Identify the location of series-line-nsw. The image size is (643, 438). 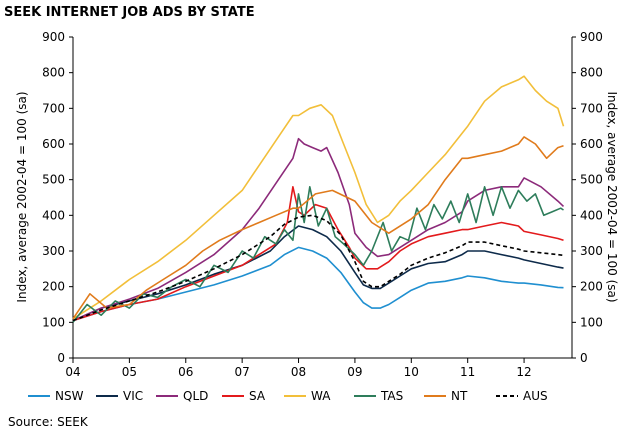
(318, 284).